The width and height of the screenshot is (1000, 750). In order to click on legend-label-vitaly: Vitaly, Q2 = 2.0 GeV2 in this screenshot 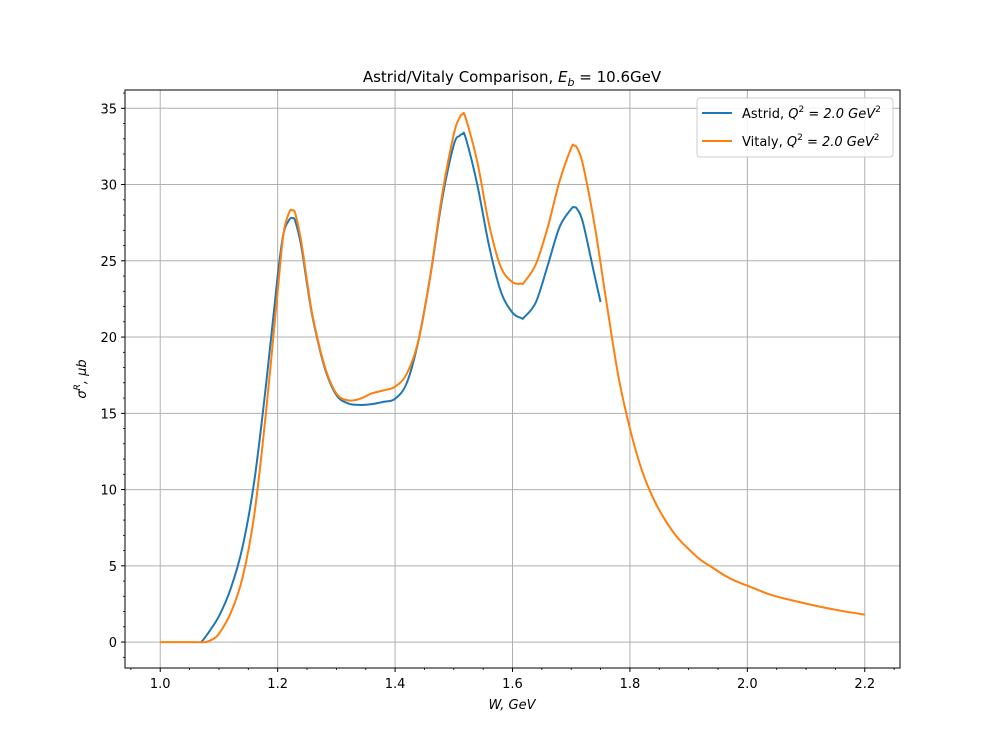, I will do `click(811, 141)`.